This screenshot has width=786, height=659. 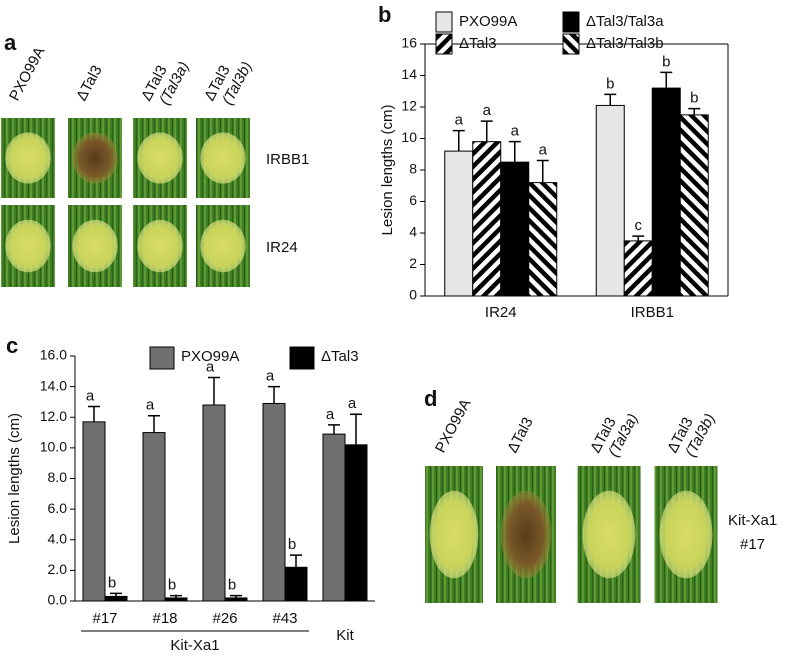 What do you see at coordinates (58, 569) in the screenshot?
I see `y-tick-label: 2.0` at bounding box center [58, 569].